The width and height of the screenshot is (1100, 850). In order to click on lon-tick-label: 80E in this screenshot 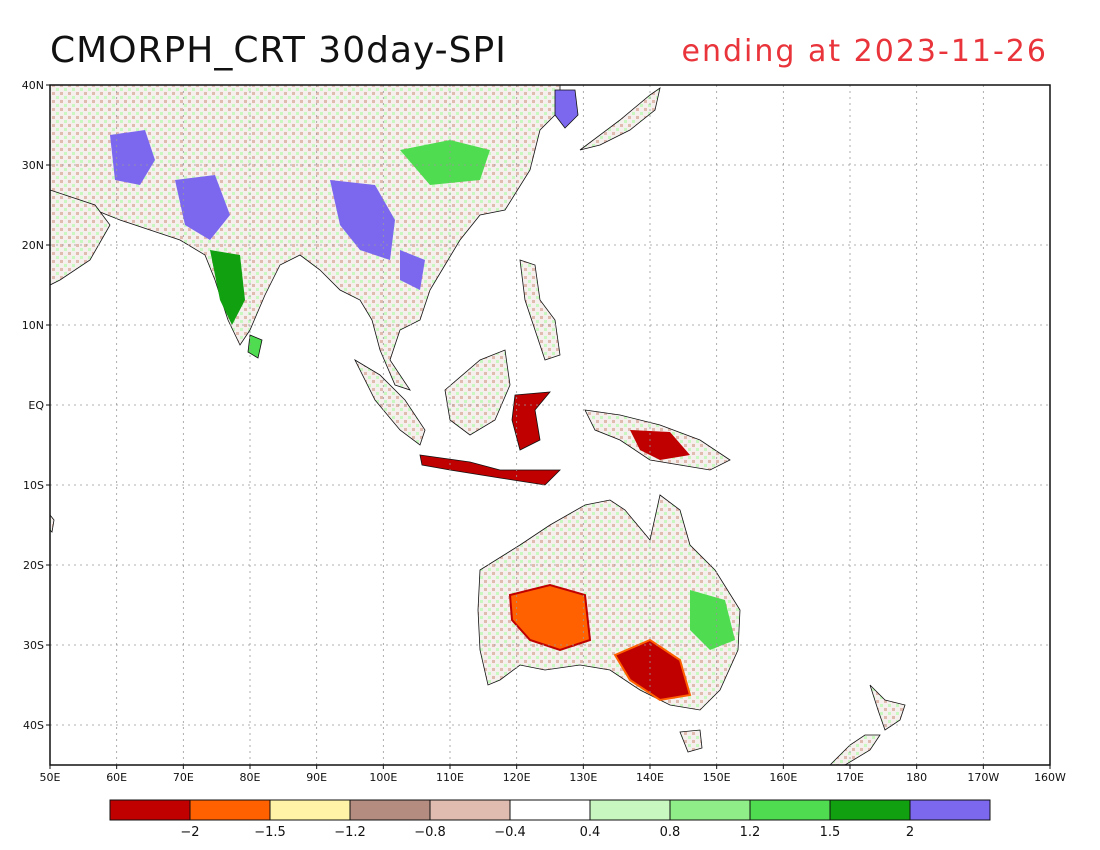, I will do `click(250, 777)`.